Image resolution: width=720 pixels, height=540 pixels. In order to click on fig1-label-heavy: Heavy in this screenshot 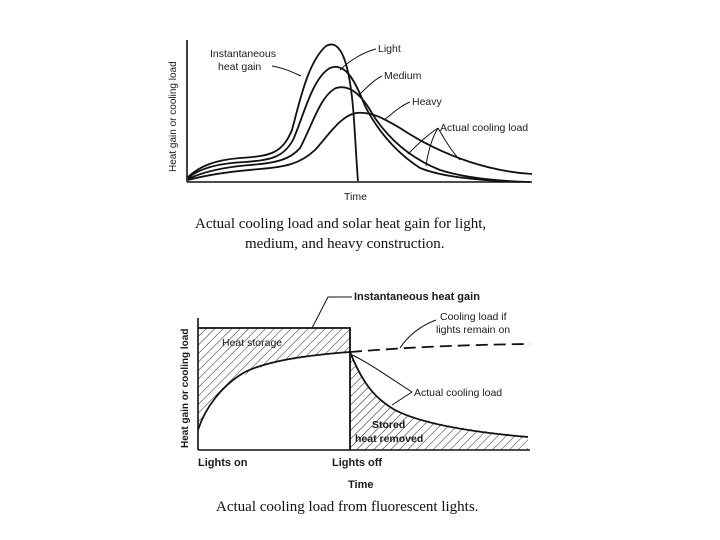, I will do `click(427, 102)`.